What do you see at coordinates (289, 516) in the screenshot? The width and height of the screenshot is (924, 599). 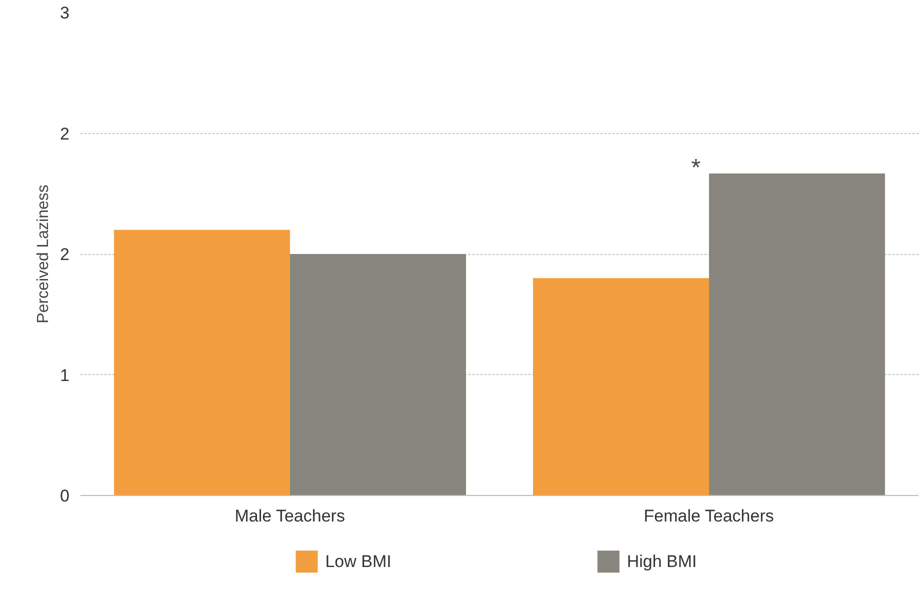 I see `x-tick-label: Male Teachers` at bounding box center [289, 516].